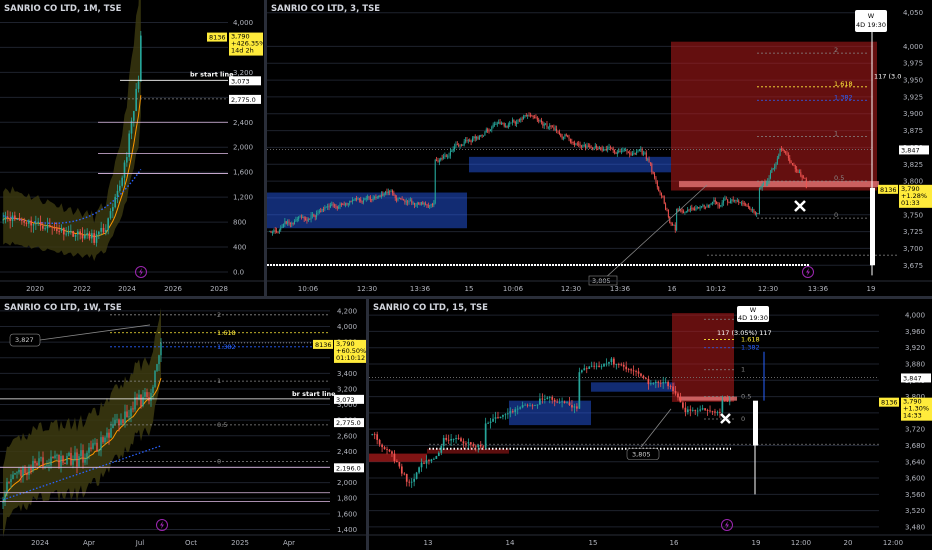  Describe the element at coordinates (347, 374) in the screenshot. I see `y-tick-label: 3,400` at that location.